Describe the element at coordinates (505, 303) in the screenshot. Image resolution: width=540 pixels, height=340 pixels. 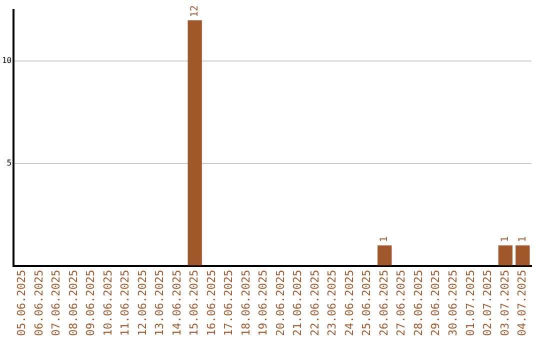
I see `x-tick-label: 03.07.2025` at that location.